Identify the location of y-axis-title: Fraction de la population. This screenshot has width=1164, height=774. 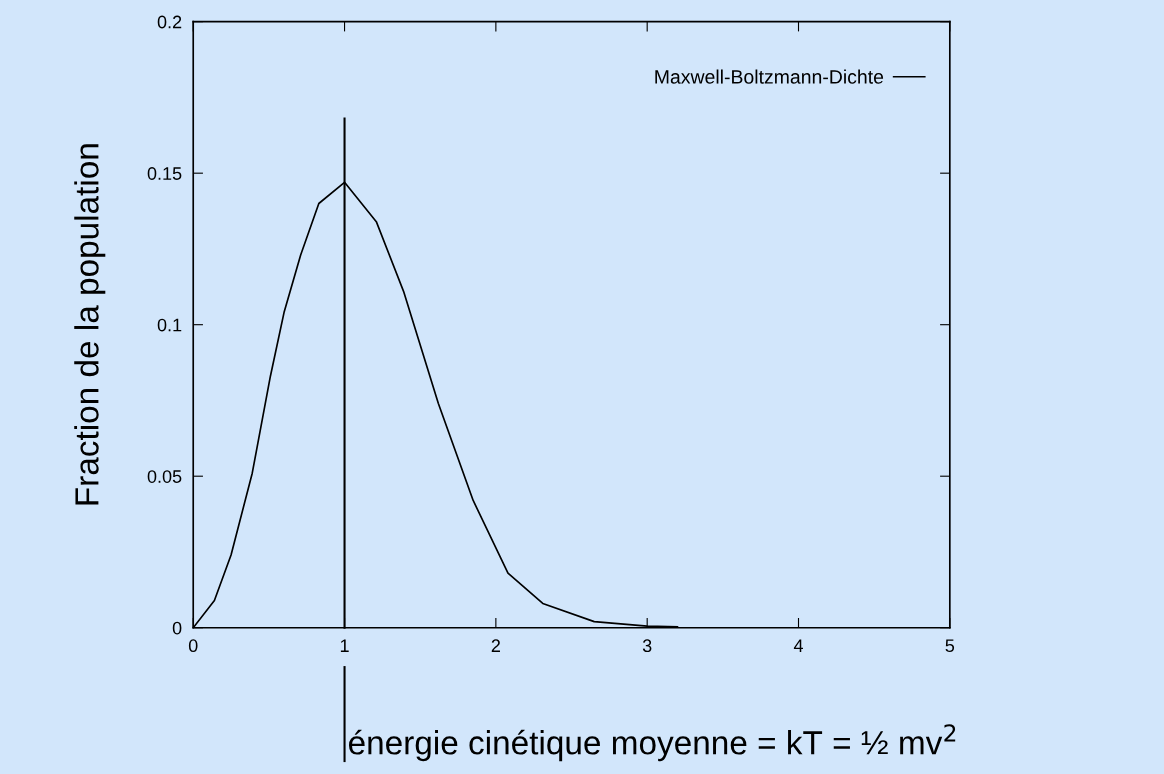
(90, 324).